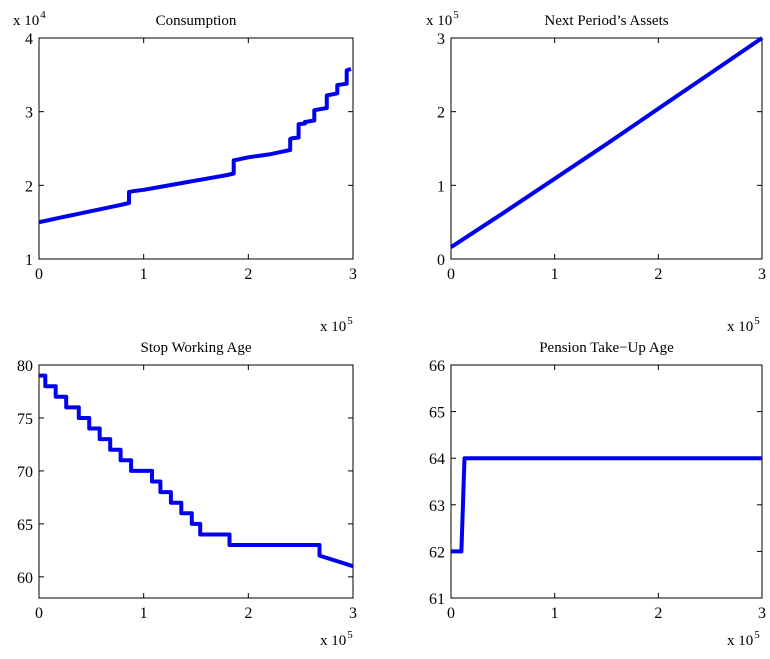 The image size is (770, 659). I want to click on y-tick-label: 60, so click(25, 578).